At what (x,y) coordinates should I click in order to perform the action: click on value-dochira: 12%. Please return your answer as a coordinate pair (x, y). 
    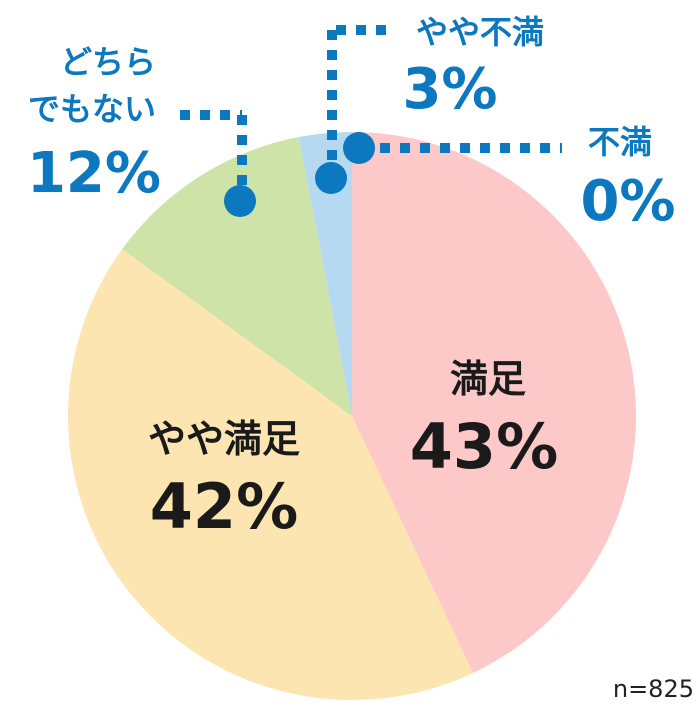
    Looking at the image, I should click on (94, 173).